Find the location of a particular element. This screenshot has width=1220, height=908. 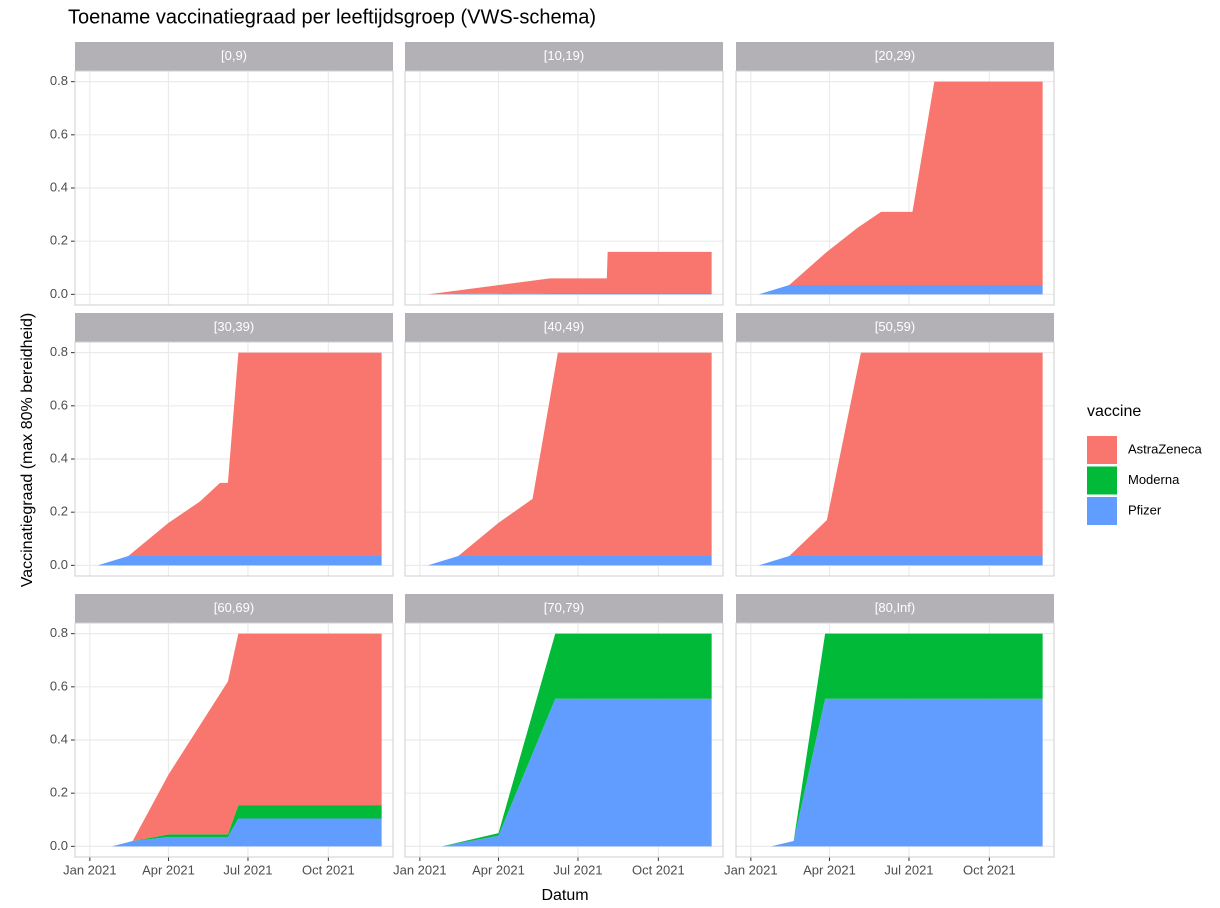

strip-label: [60,69) is located at coordinates (234, 607).